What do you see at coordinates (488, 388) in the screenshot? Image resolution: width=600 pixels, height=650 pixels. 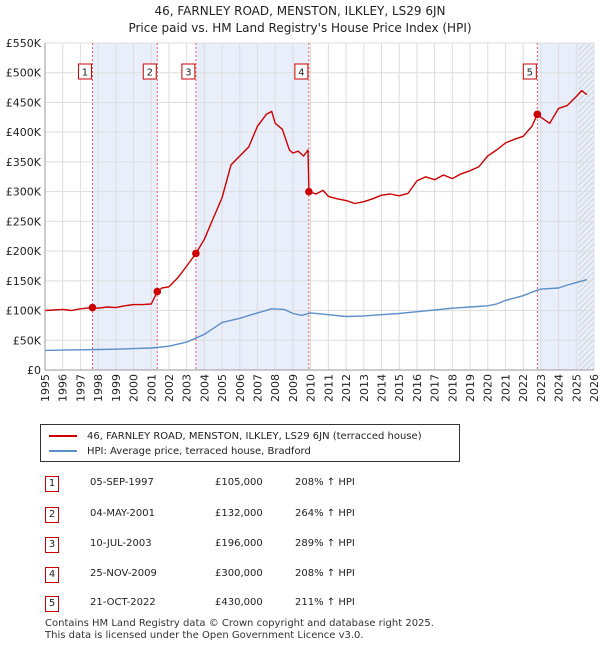 I see `x-tick-label: 2020` at bounding box center [488, 388].